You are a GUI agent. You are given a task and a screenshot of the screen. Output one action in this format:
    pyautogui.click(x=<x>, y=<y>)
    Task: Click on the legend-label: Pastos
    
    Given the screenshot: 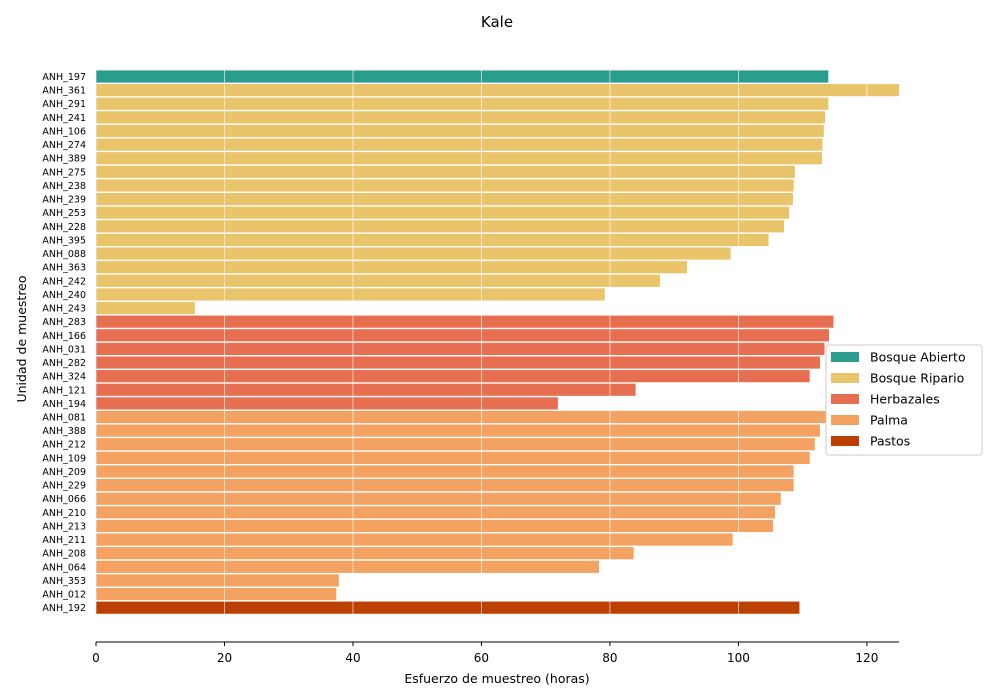 What is the action you would take?
    pyautogui.click(x=890, y=441)
    